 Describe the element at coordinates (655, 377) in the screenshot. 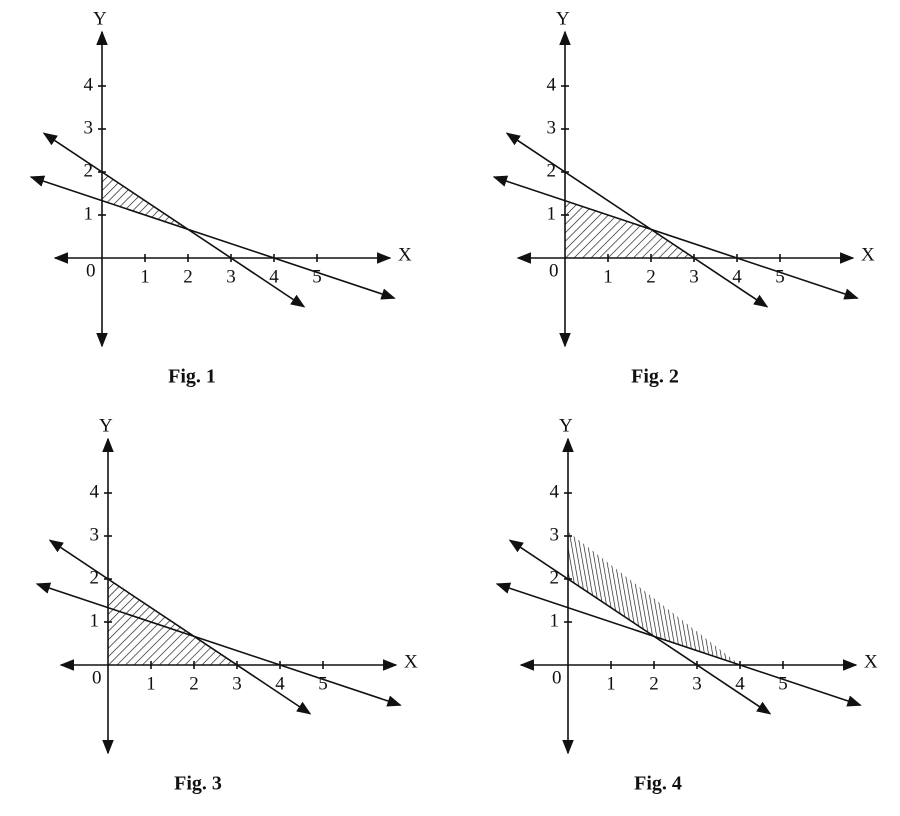

I see `caption: Fig. 2` at that location.